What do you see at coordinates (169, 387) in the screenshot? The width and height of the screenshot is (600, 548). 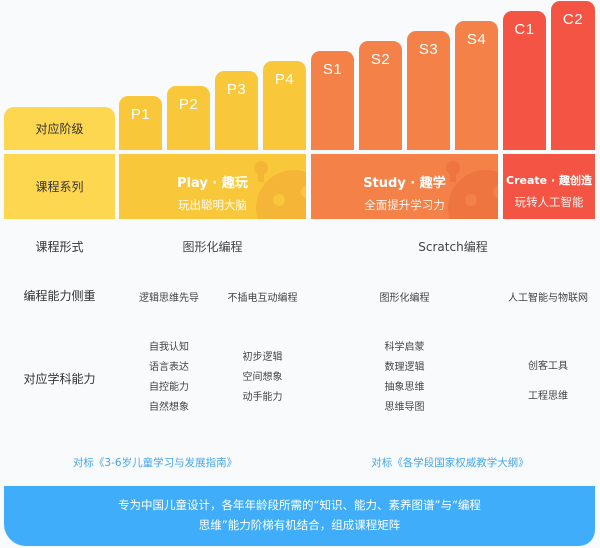 I see `list-item: 自控能力` at bounding box center [169, 387].